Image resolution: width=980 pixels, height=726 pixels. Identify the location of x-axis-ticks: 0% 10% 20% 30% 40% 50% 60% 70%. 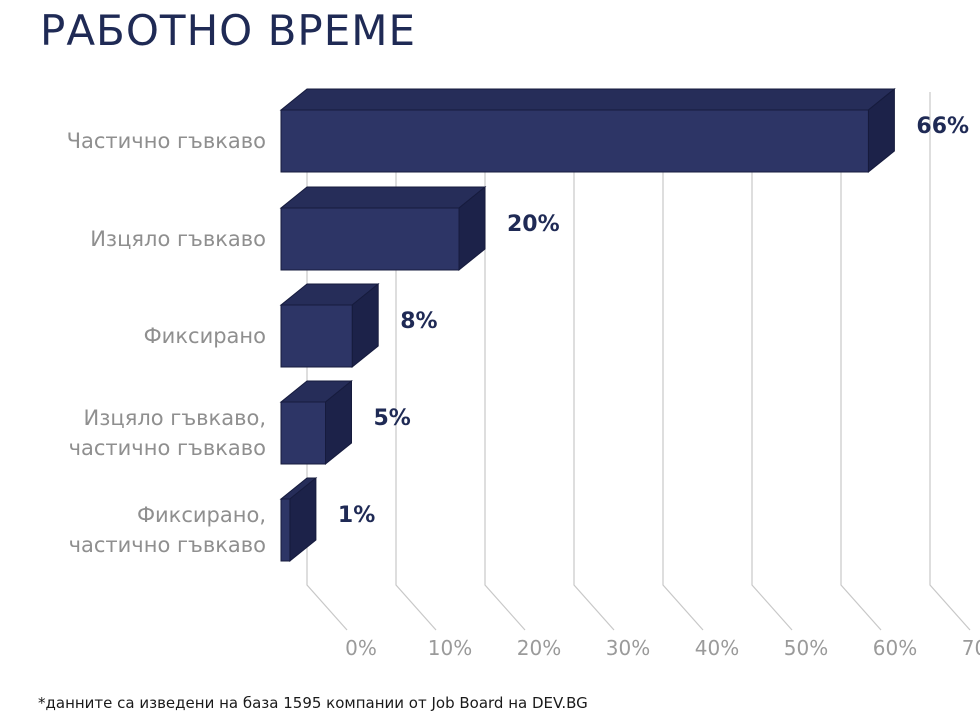
(662, 648).